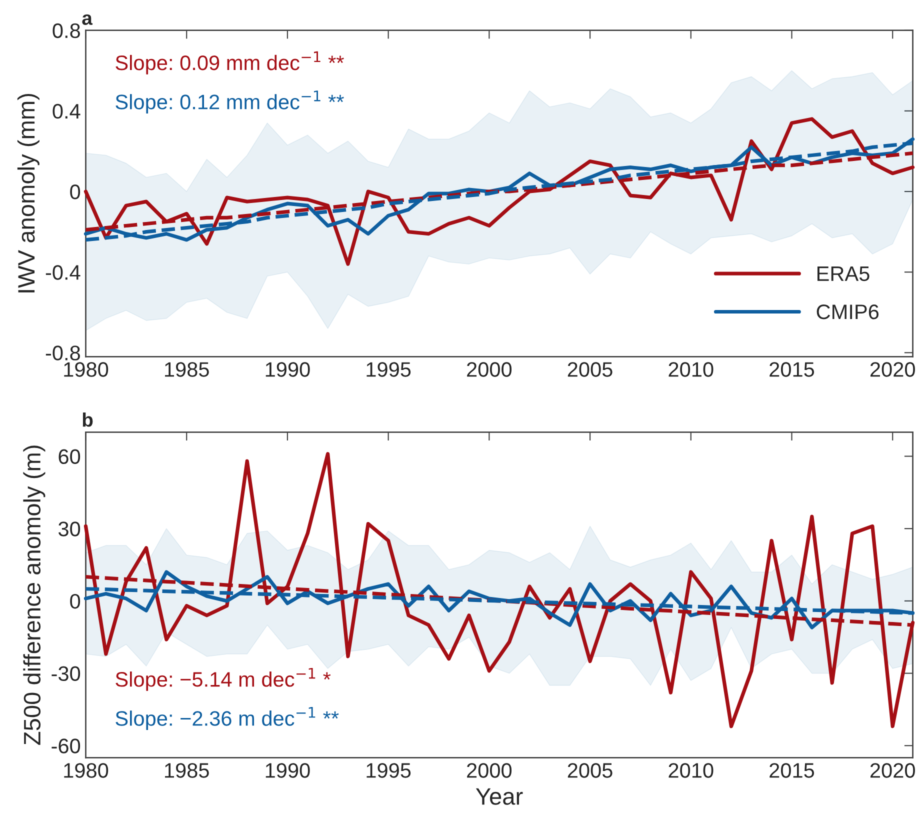 The height and width of the screenshot is (820, 922). Describe the element at coordinates (66, 746) in the screenshot. I see `y-tick-label: -60` at that location.